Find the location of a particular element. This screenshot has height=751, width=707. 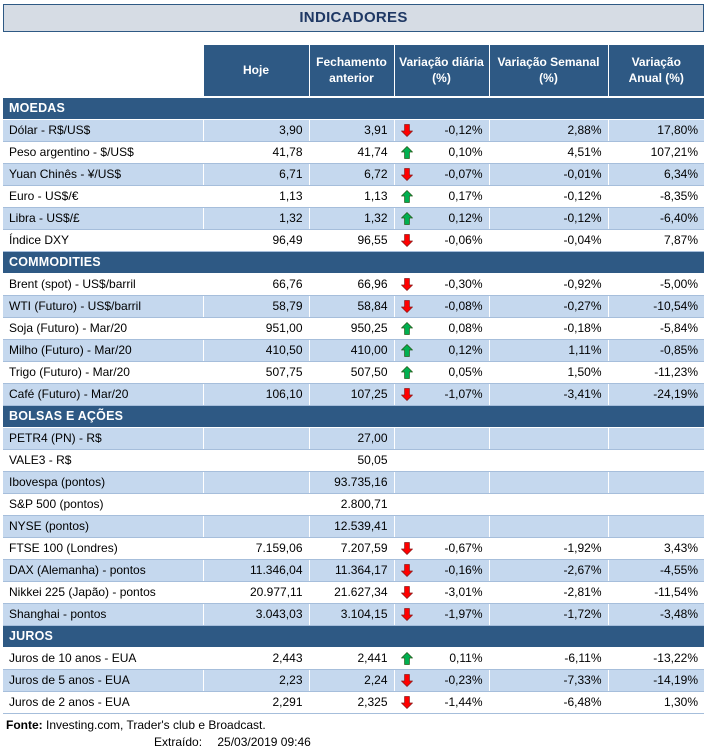

daily-change-cell: 0,11% is located at coordinates (441, 658).